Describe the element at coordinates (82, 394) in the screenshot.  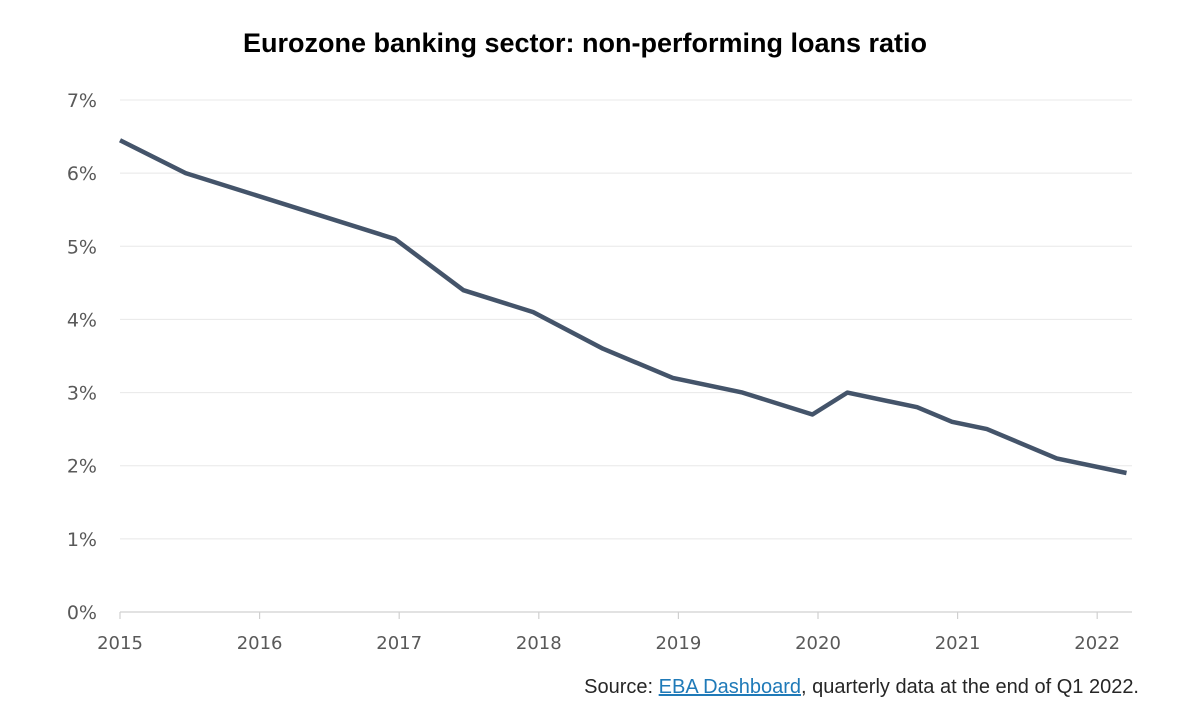
I see `y-tick-label: 3%` at that location.